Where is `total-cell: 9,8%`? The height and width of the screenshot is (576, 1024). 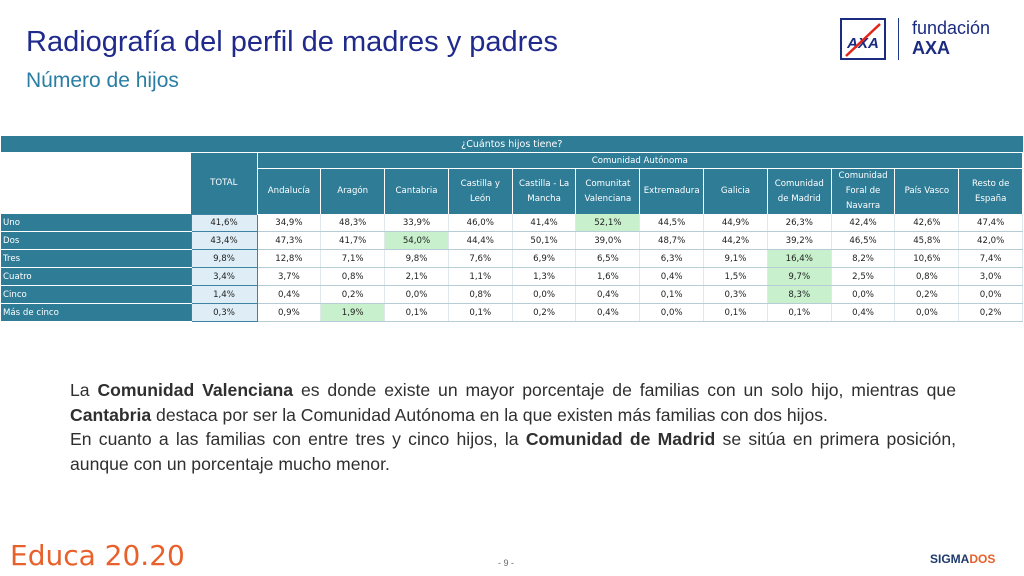 total-cell: 9,8% is located at coordinates (224, 258).